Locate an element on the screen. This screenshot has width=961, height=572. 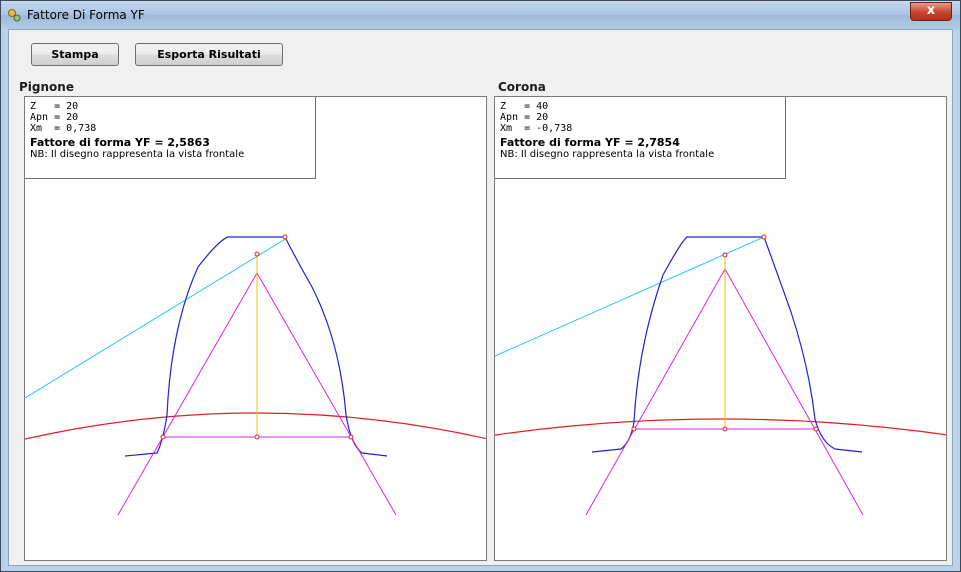
yf-row: Fattore di forma YF = 2,7854 is located at coordinates (590, 142).